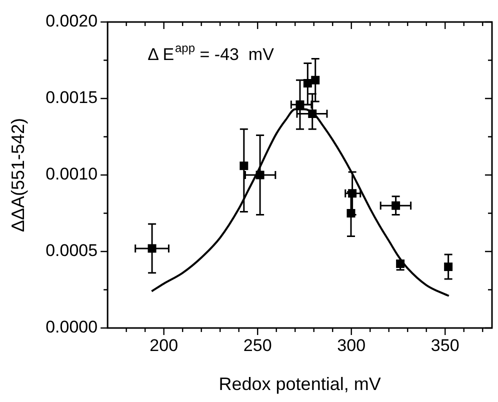 Image resolution: width=498 pixels, height=402 pixels. I want to click on y-tick-label: 0.0020, so click(72, 21).